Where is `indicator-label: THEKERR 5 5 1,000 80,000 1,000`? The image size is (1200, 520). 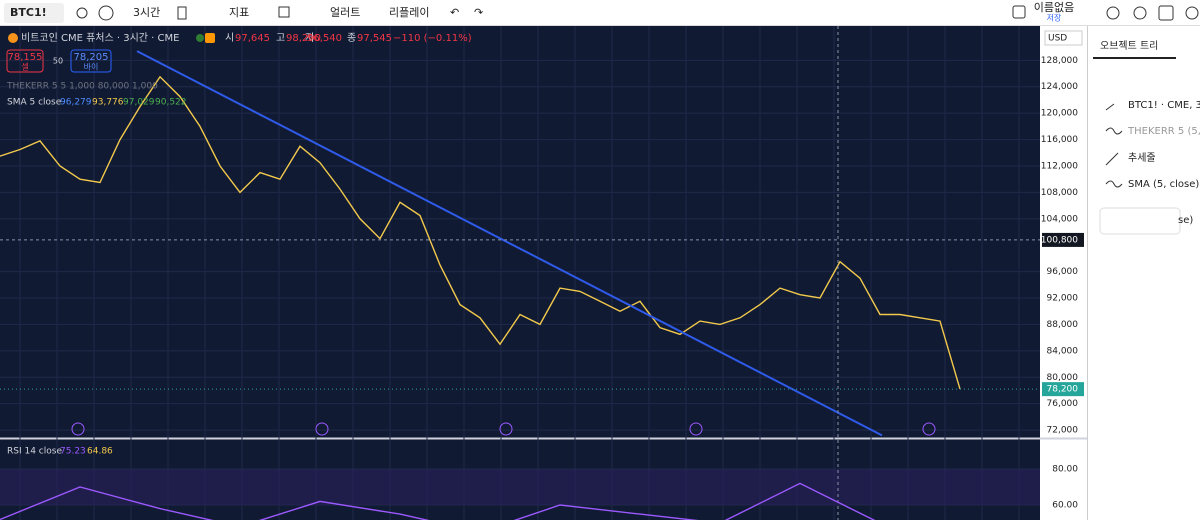 indicator-label: THEKERR 5 5 1,000 80,000 1,000 is located at coordinates (82, 87).